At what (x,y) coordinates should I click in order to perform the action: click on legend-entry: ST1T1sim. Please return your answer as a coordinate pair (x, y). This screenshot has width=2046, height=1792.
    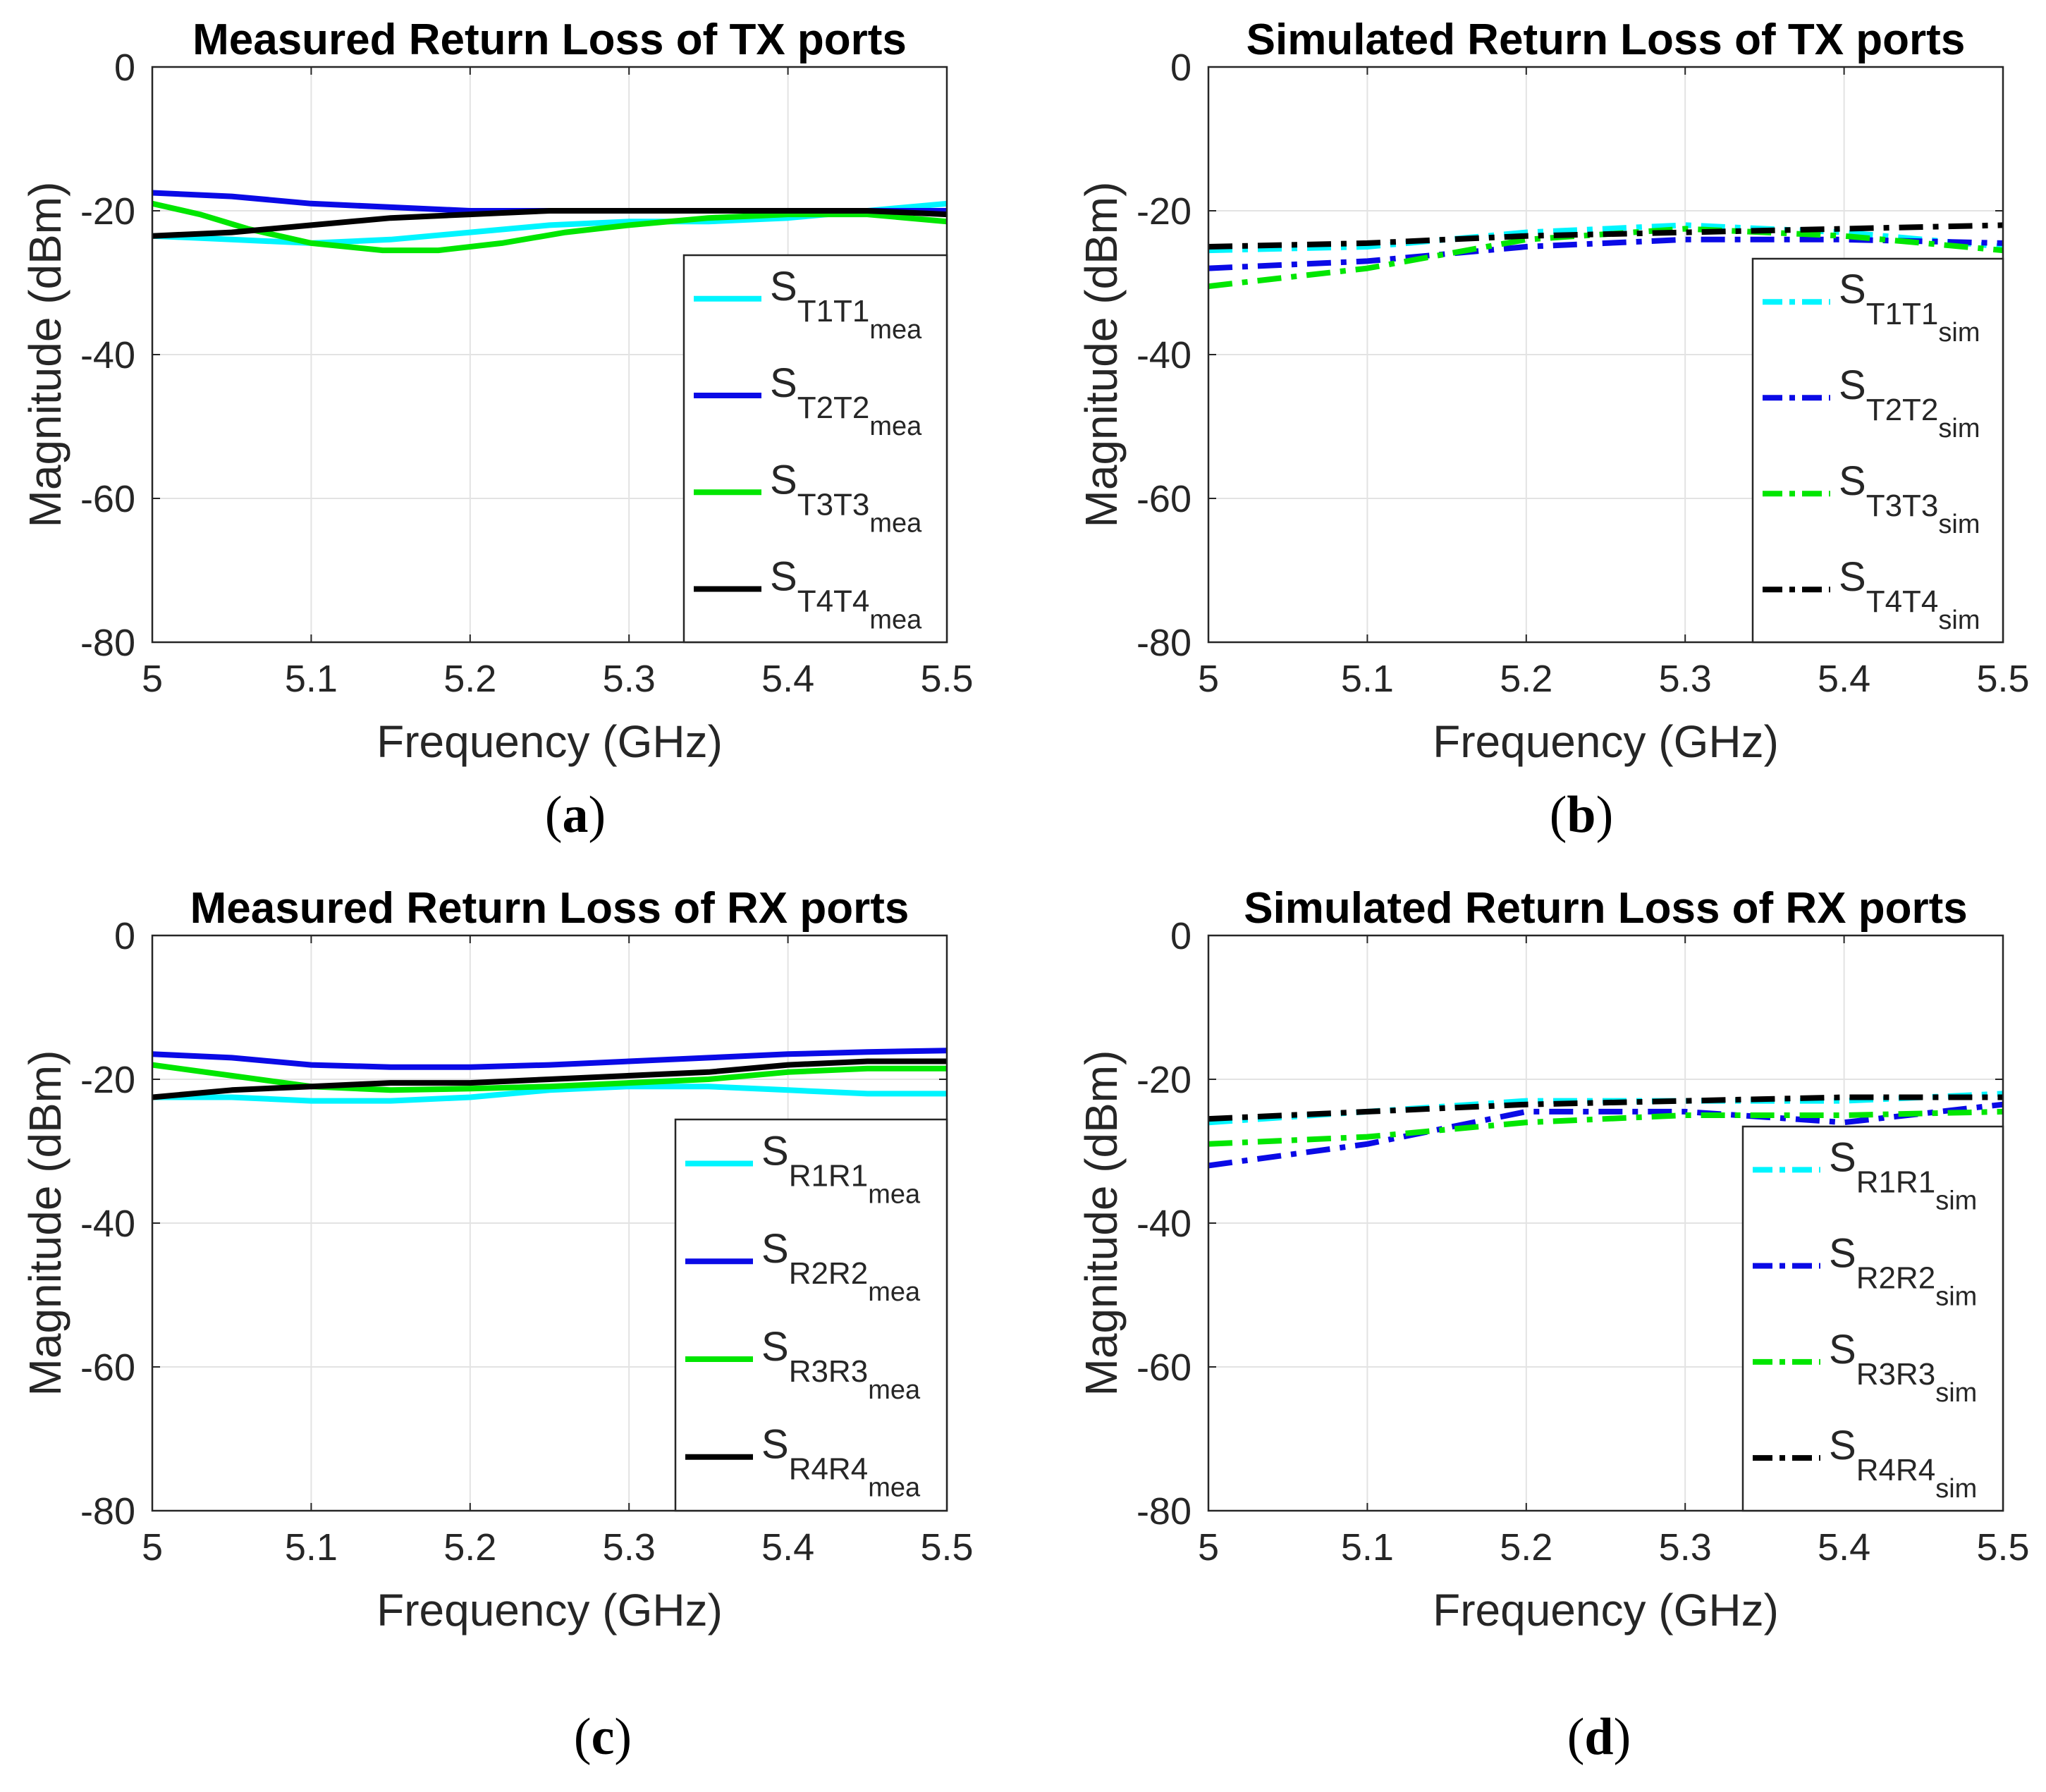
    Looking at the image, I should click on (1909, 307).